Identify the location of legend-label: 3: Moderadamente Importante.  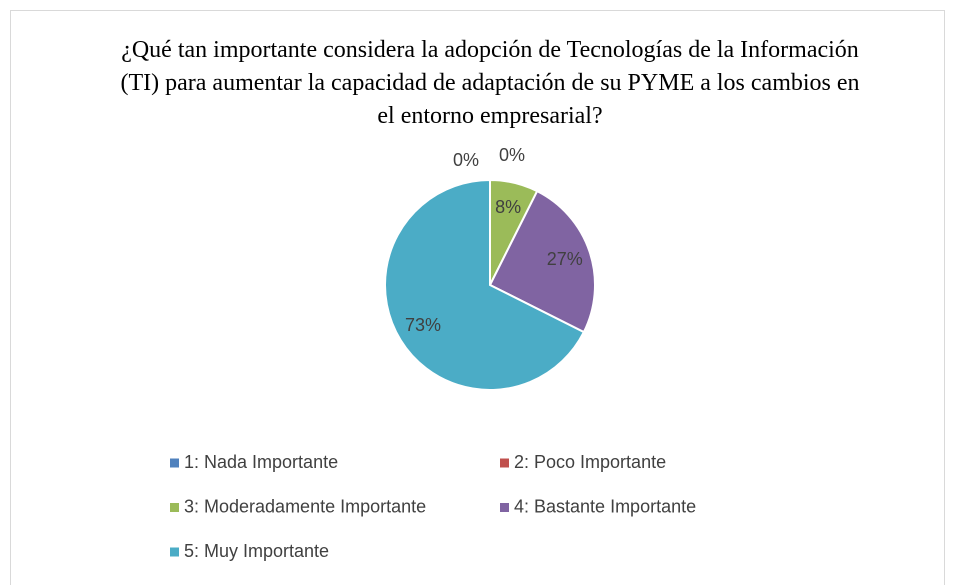
(305, 506).